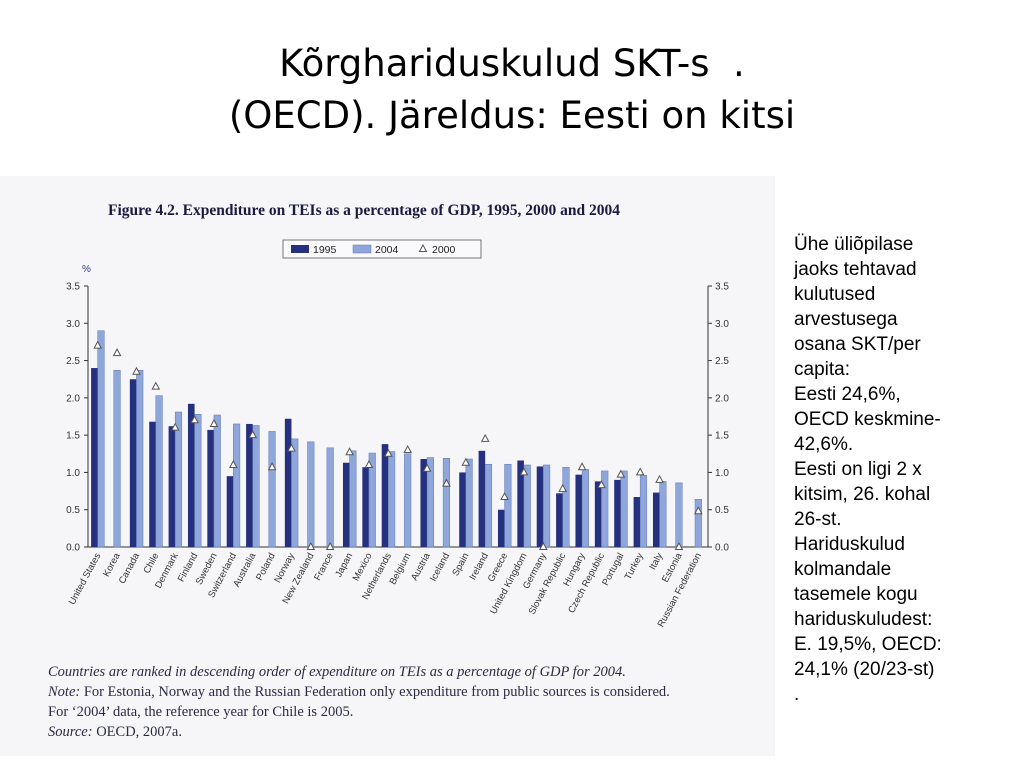 The width and height of the screenshot is (1024, 768). I want to click on y-tick-label-right: 2.5, so click(722, 361).